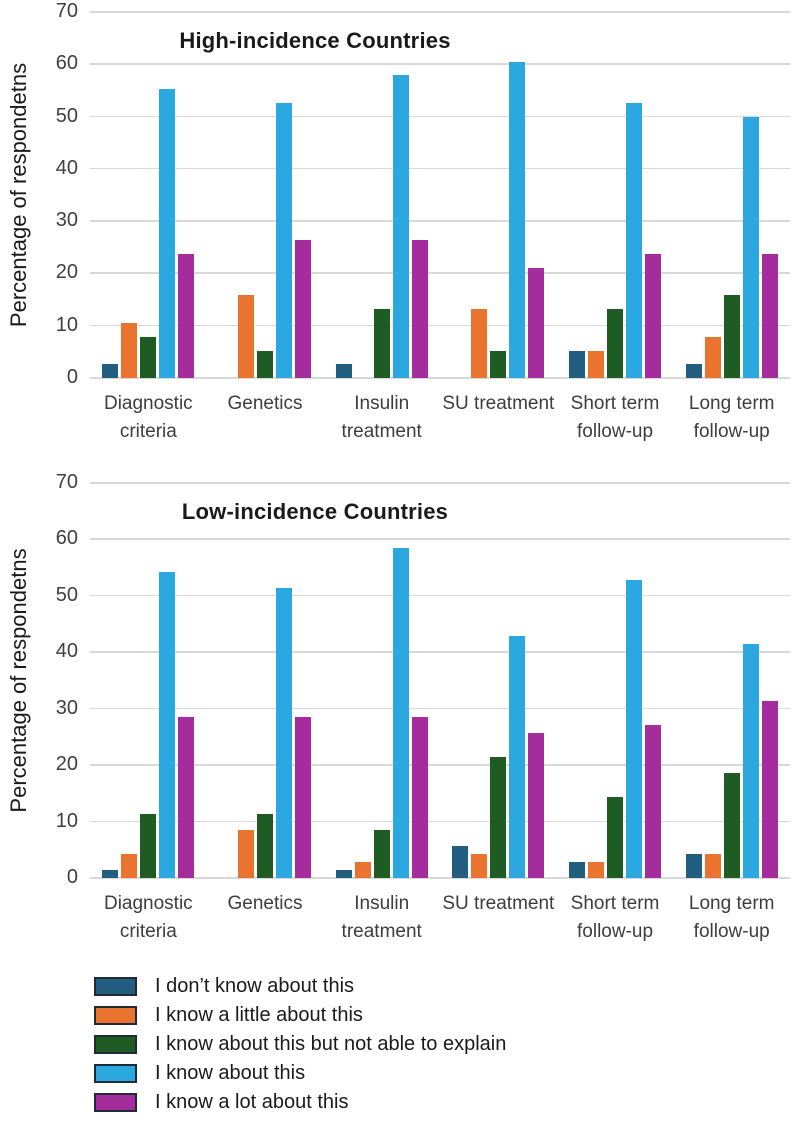 The image size is (796, 1123). Describe the element at coordinates (66, 651) in the screenshot. I see `y-tick-label: 40` at that location.